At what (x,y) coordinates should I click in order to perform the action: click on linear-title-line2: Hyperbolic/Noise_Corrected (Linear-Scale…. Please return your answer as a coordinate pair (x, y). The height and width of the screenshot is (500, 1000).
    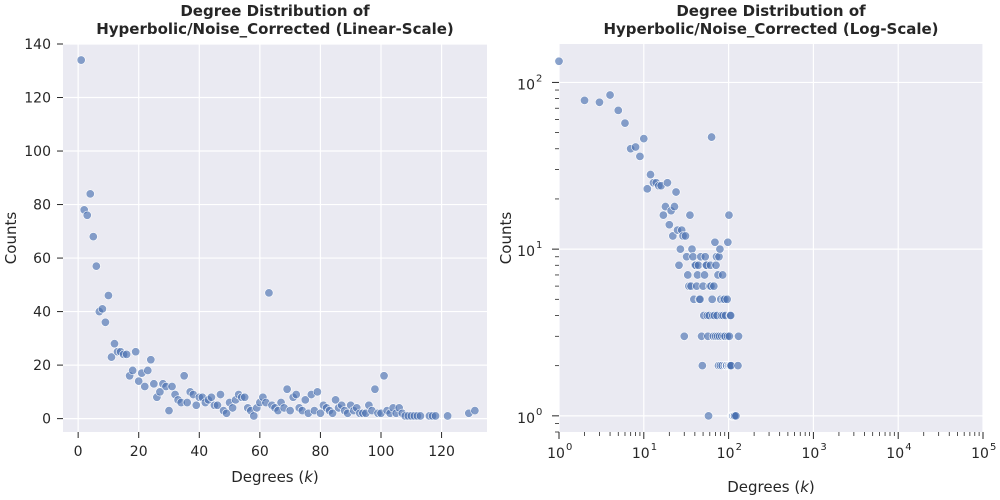
    Looking at the image, I should click on (275, 29).